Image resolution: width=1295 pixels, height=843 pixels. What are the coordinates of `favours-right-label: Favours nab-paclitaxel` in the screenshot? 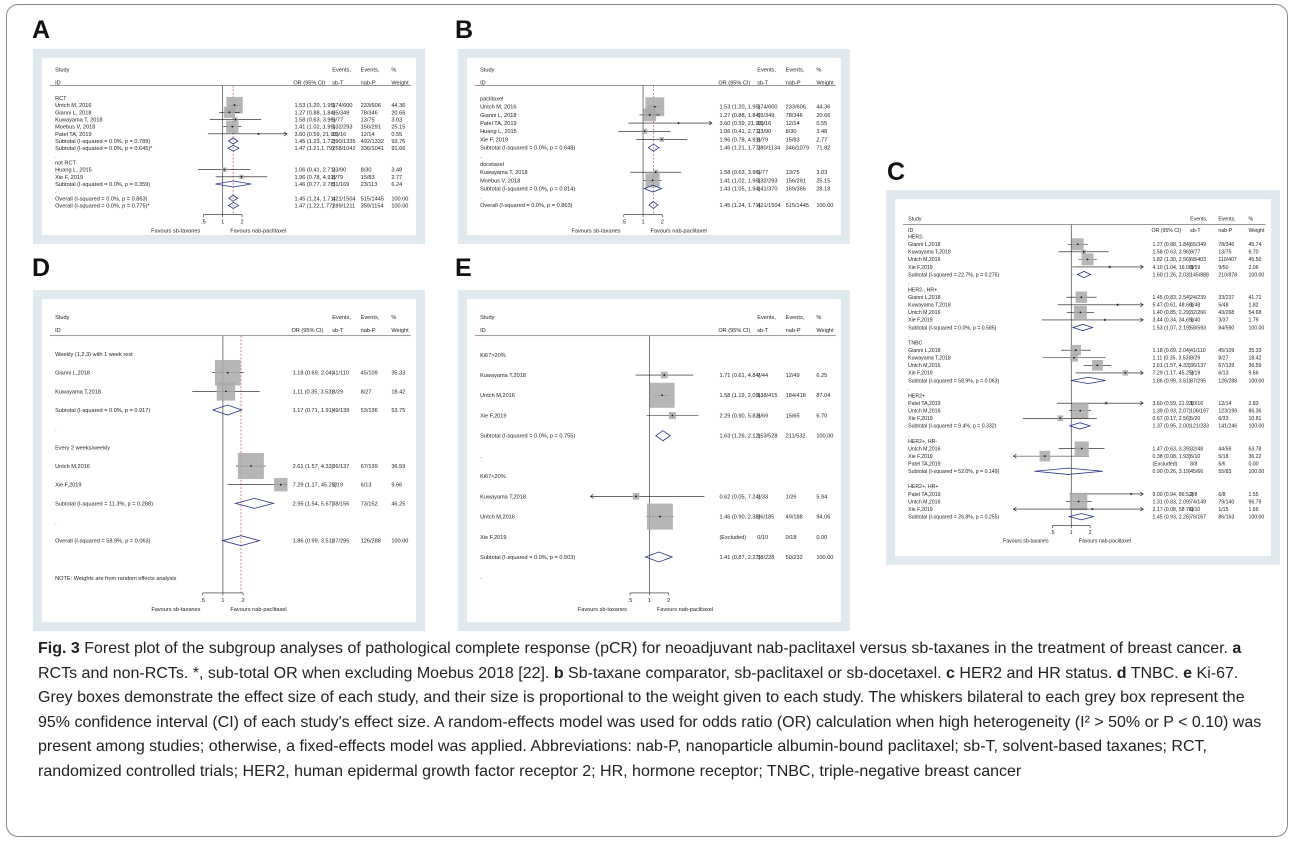 It's located at (258, 610).